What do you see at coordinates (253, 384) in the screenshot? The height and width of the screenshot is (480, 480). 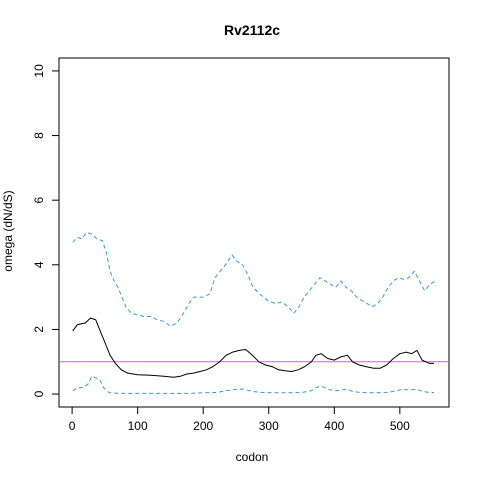 I see `lower-bound-line` at bounding box center [253, 384].